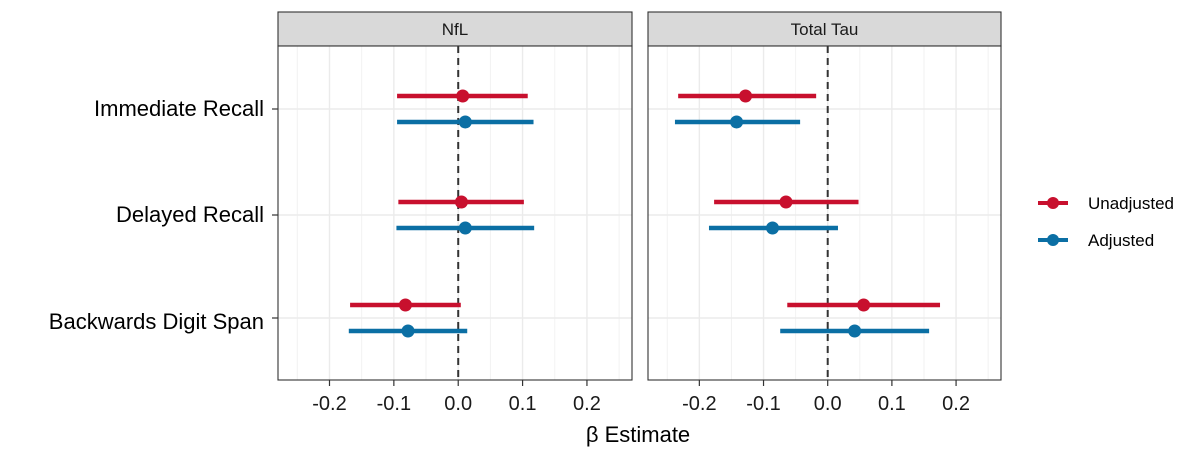  I want to click on panel-strip-nfl, so click(455, 29).